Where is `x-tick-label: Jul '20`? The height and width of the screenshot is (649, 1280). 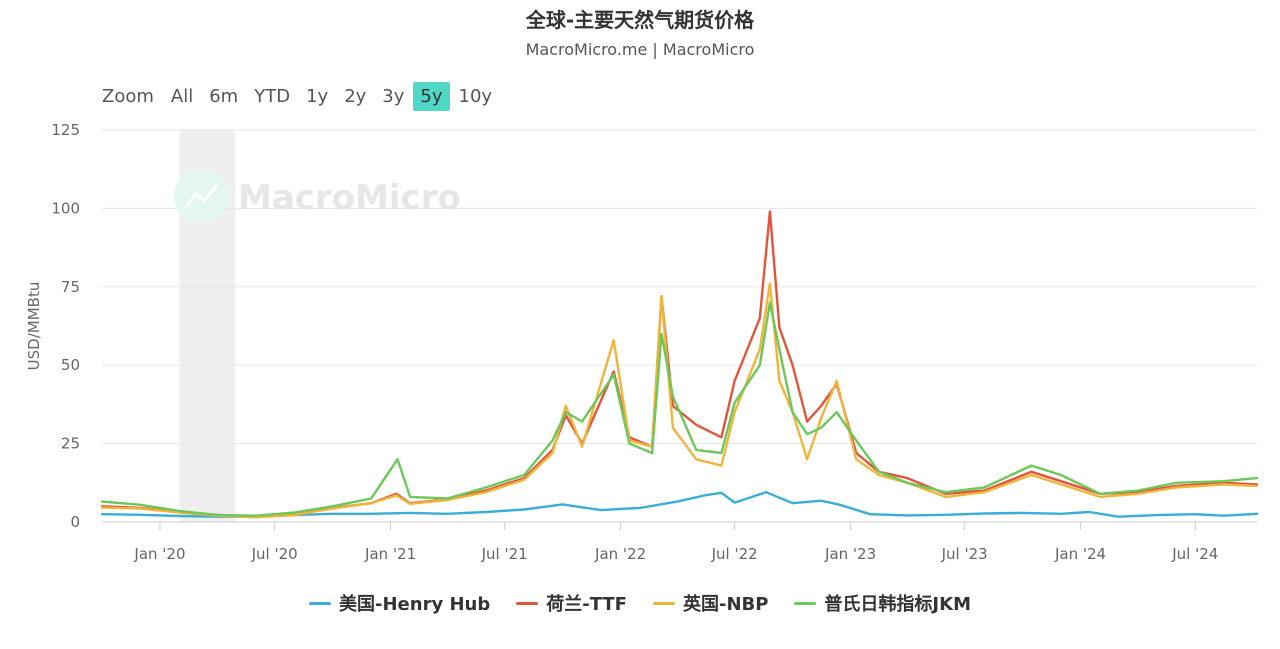 x-tick-label: Jul '20 is located at coordinates (274, 554).